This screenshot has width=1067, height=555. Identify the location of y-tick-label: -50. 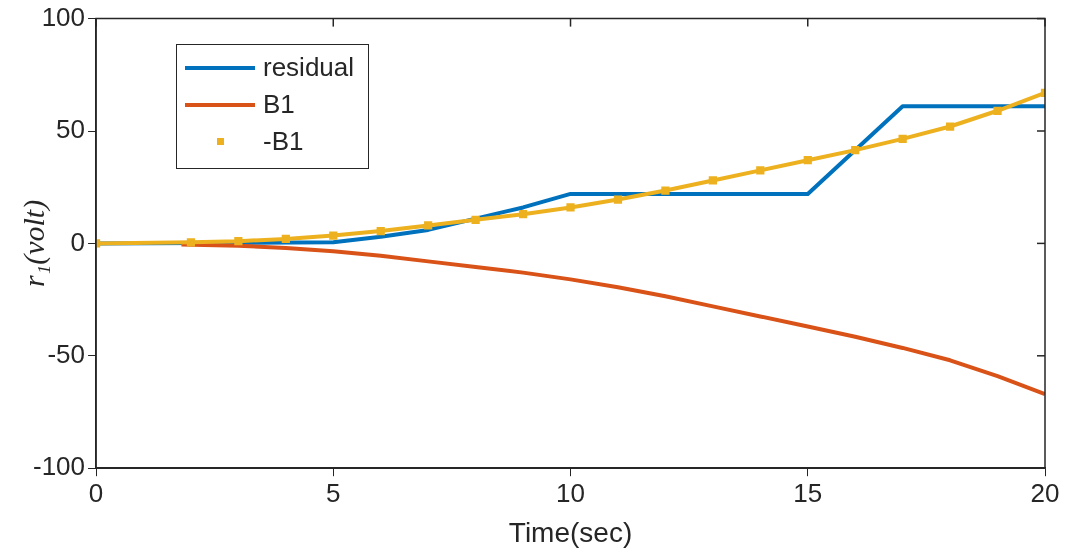
(66, 353).